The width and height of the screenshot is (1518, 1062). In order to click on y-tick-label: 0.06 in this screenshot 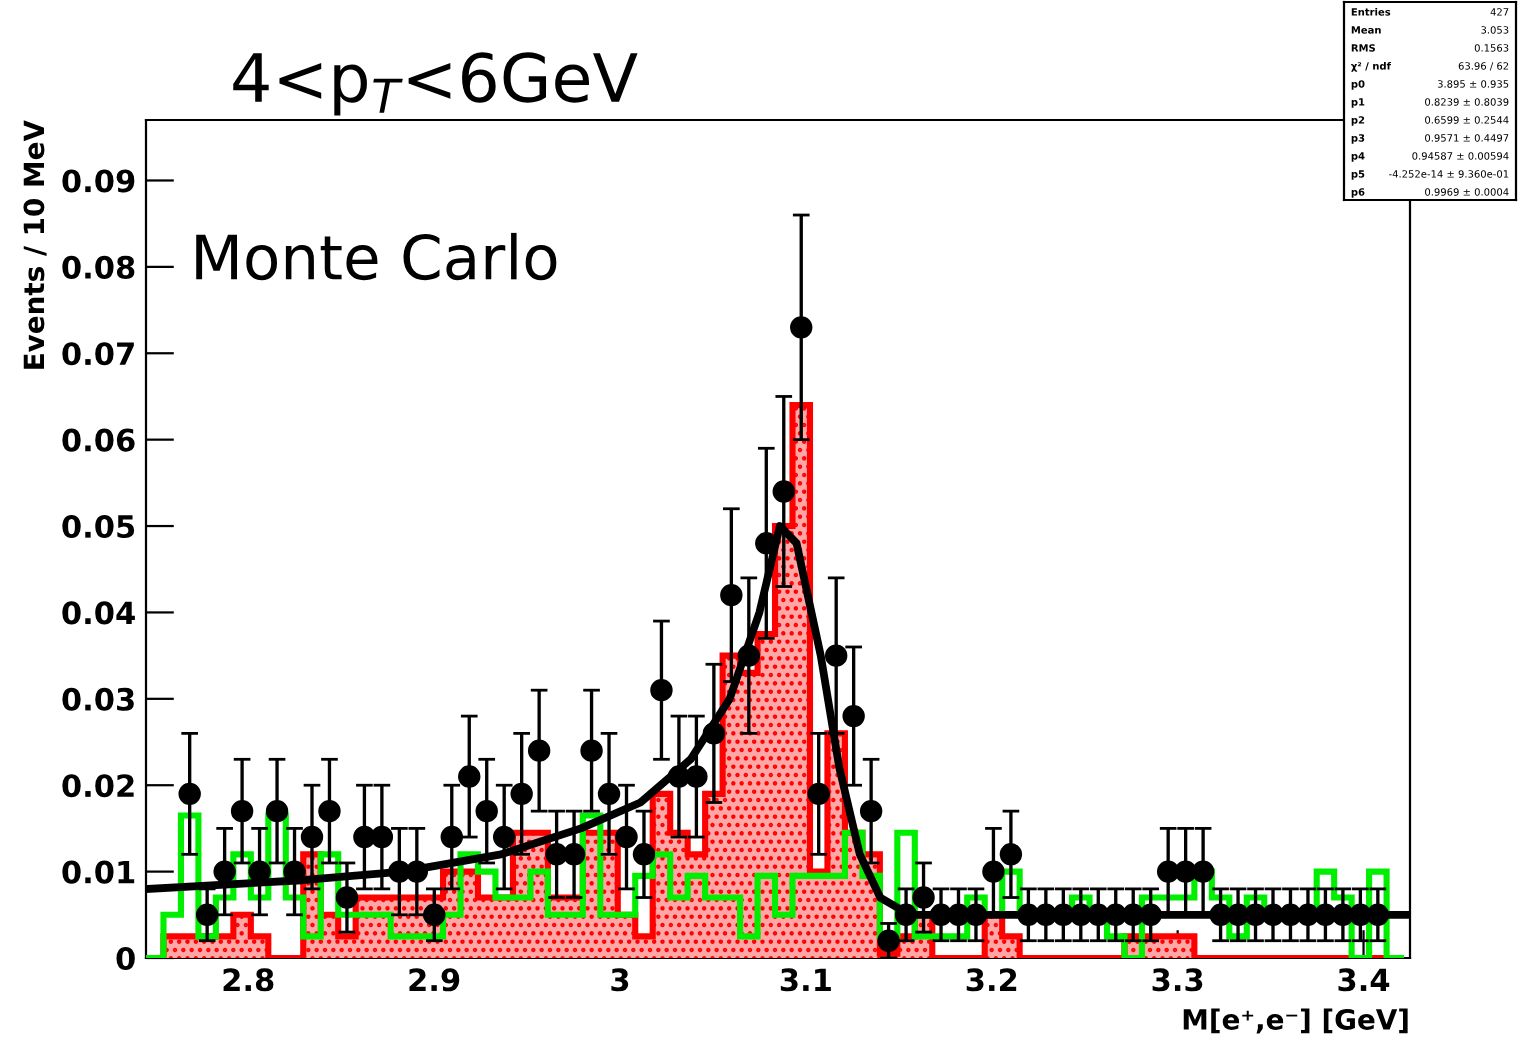, I will do `click(98, 440)`.